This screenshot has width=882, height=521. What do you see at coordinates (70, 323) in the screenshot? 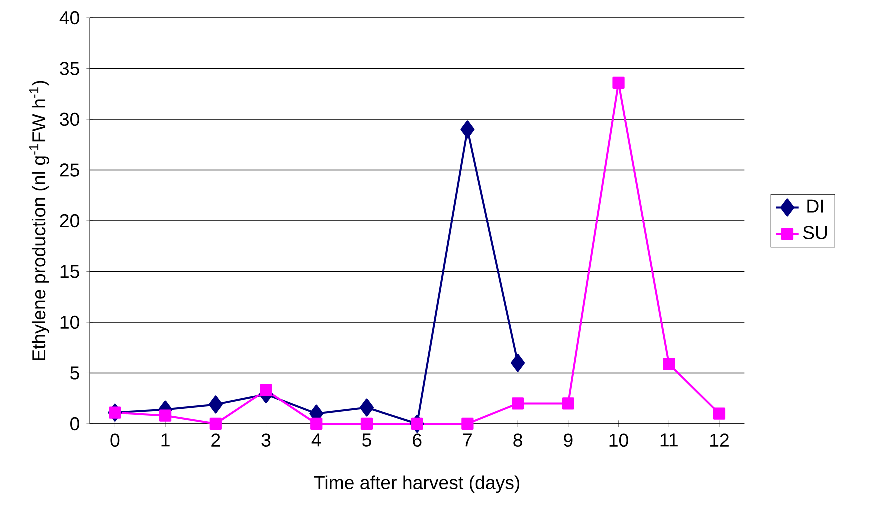
I see `y-tick-label: 10` at bounding box center [70, 323].